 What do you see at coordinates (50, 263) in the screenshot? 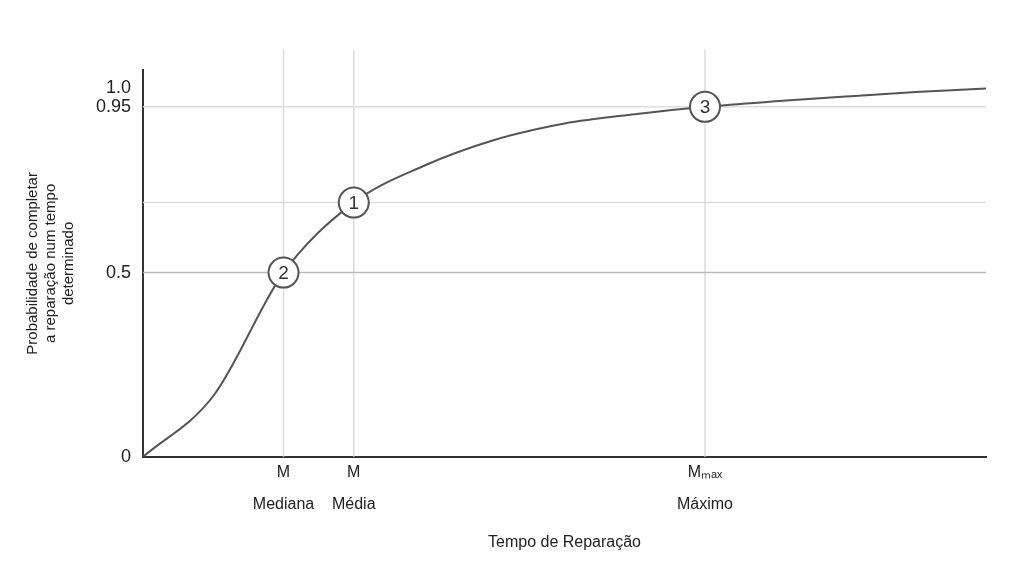
I see `y-axis-title: Probabilidade de completar a reparação num tempo determinado` at bounding box center [50, 263].